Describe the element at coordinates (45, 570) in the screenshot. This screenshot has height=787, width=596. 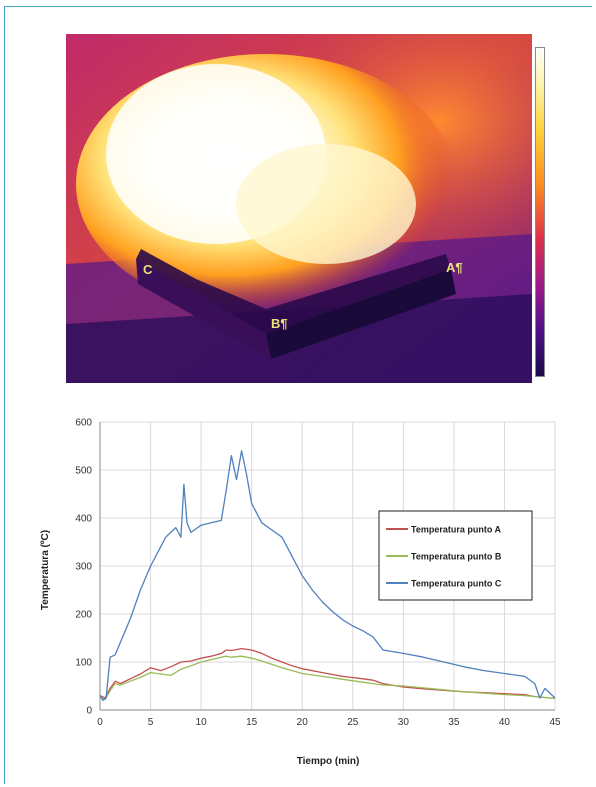
I see `y-axis-label: Temperatura (ºC)` at that location.